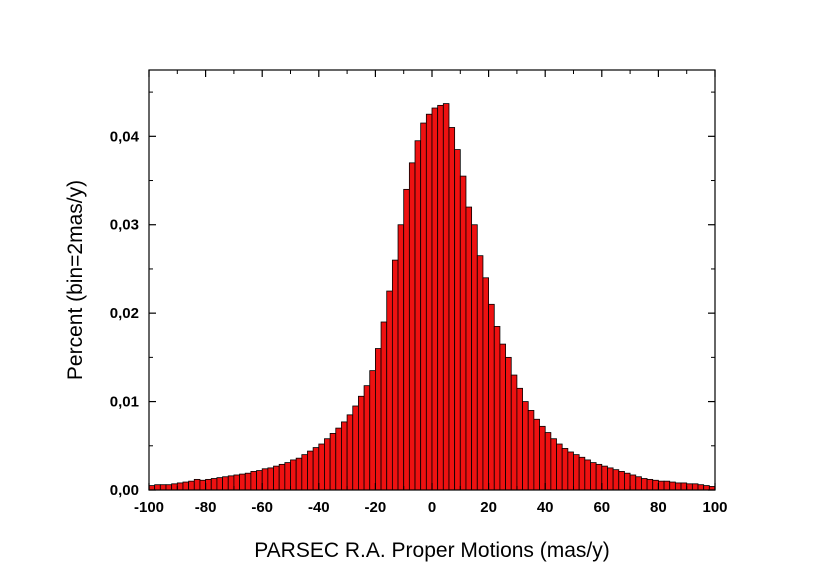 The image size is (830, 588). What do you see at coordinates (124, 490) in the screenshot?
I see `y-tick-label: 0,00` at bounding box center [124, 490].